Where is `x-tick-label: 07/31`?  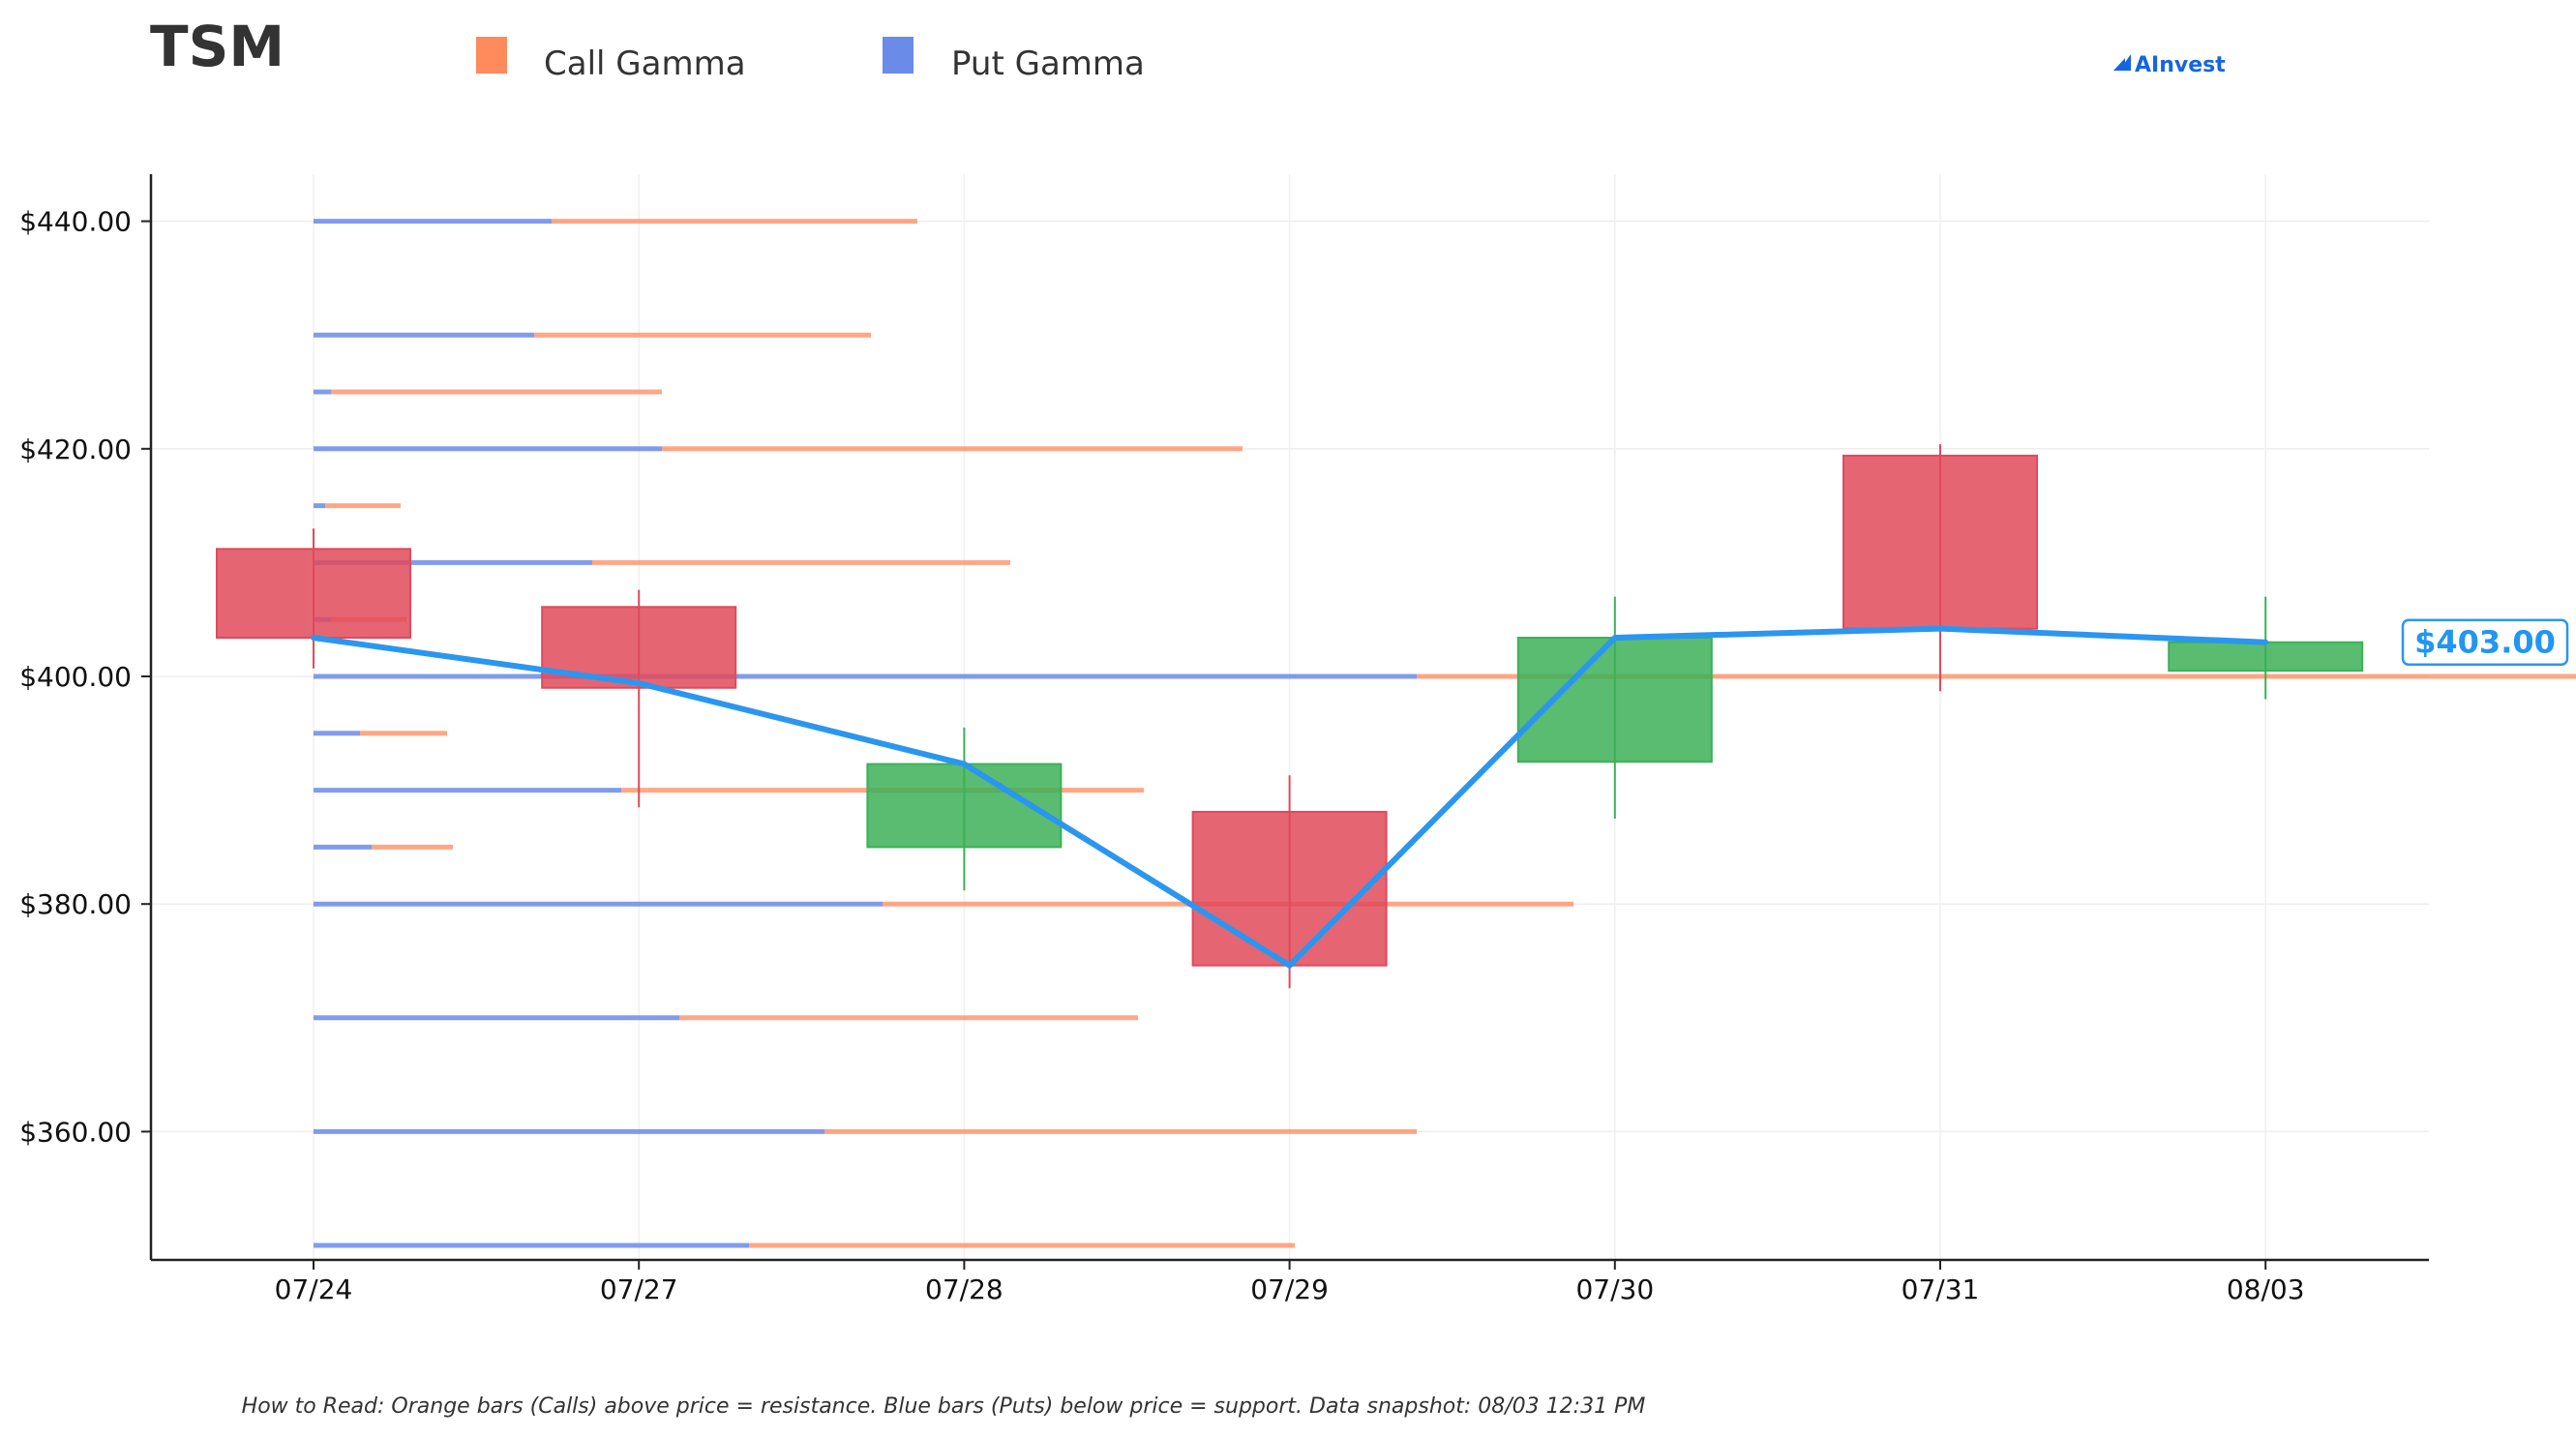 x-tick-label: 07/31 is located at coordinates (1941, 1289).